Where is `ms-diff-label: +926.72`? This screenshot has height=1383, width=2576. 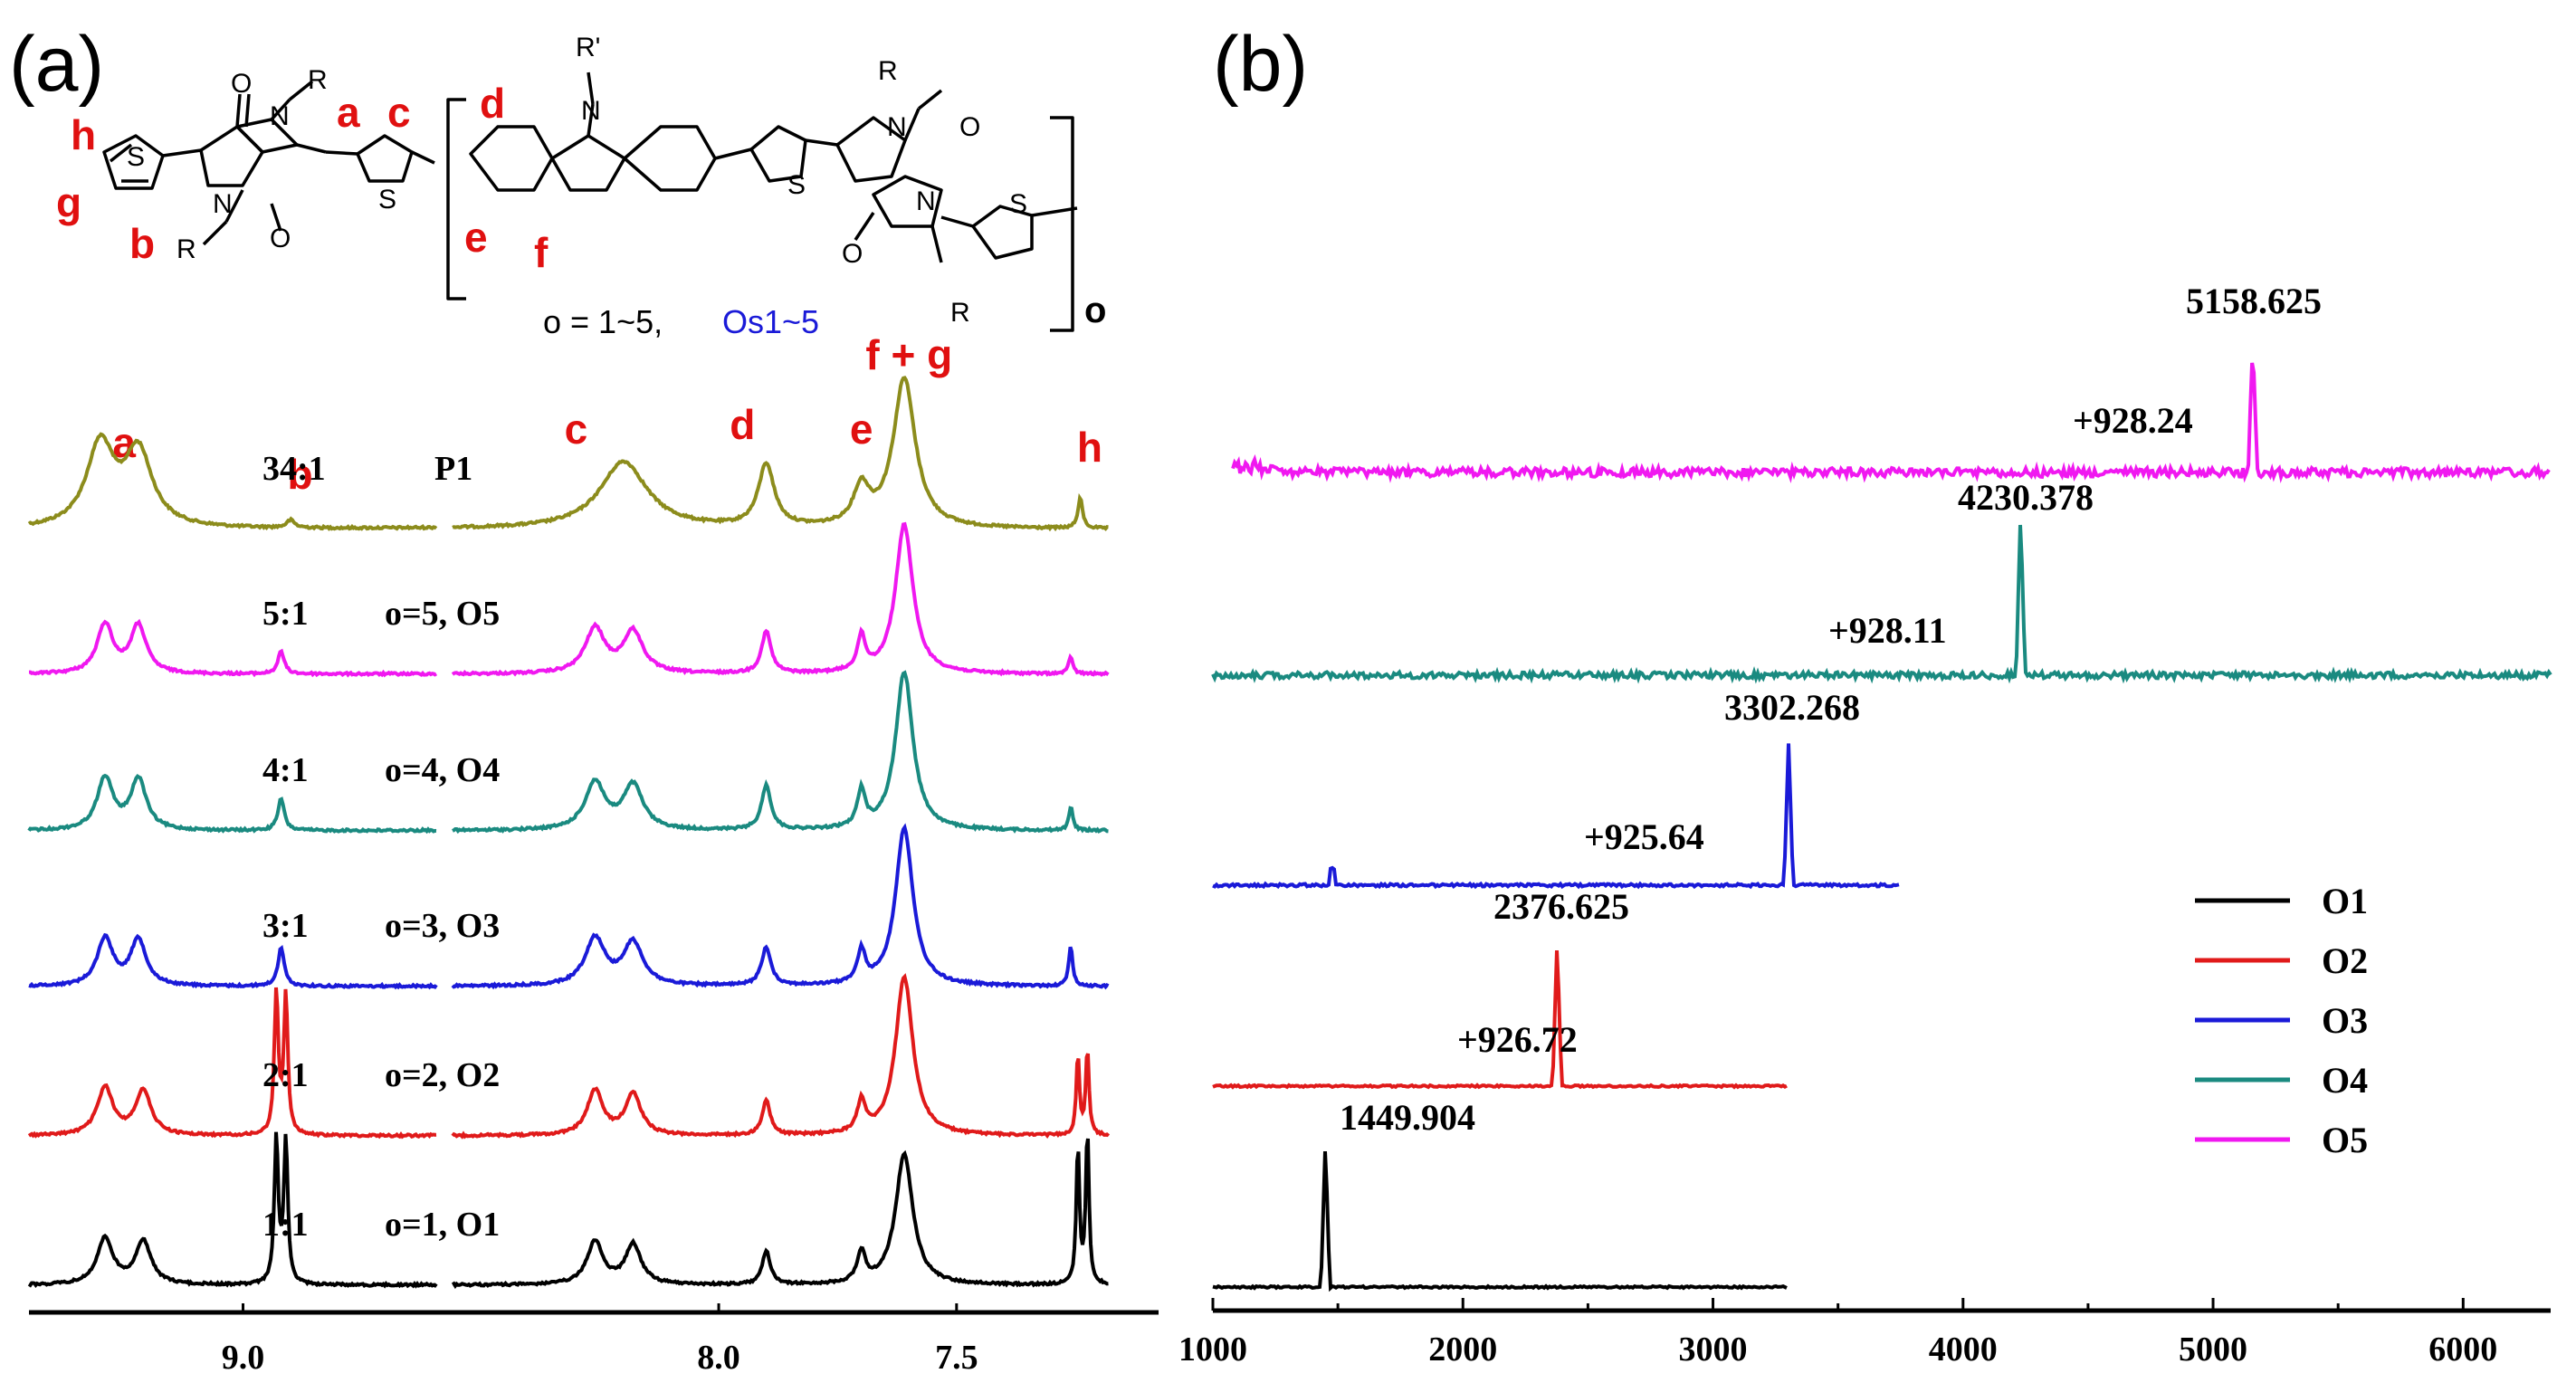 ms-diff-label: +926.72 is located at coordinates (1518, 1039).